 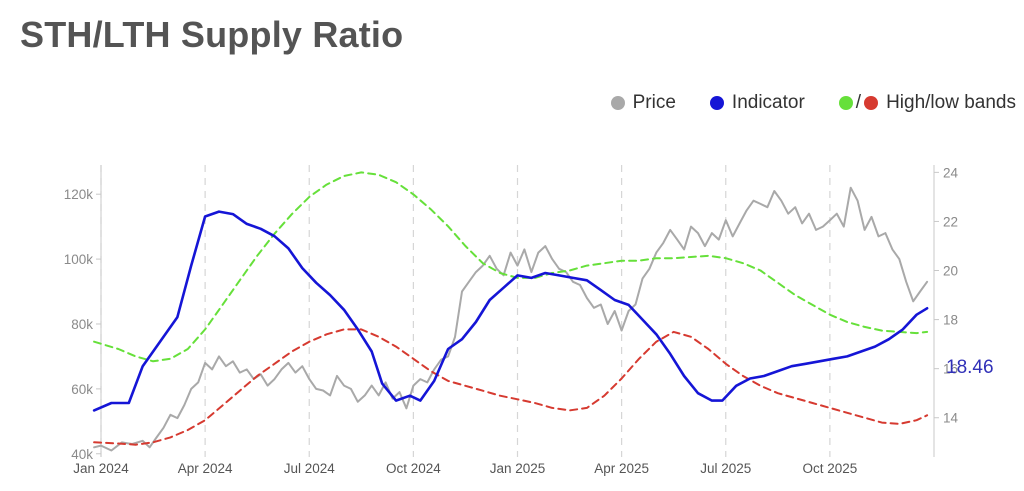 I want to click on high-band-dot-icon, so click(x=845, y=103).